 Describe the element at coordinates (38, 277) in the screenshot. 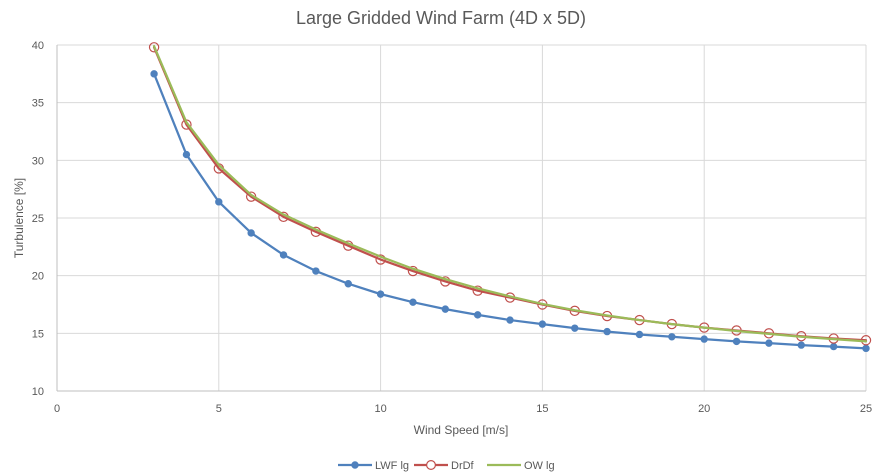

I see `y-tick-label: 20` at that location.